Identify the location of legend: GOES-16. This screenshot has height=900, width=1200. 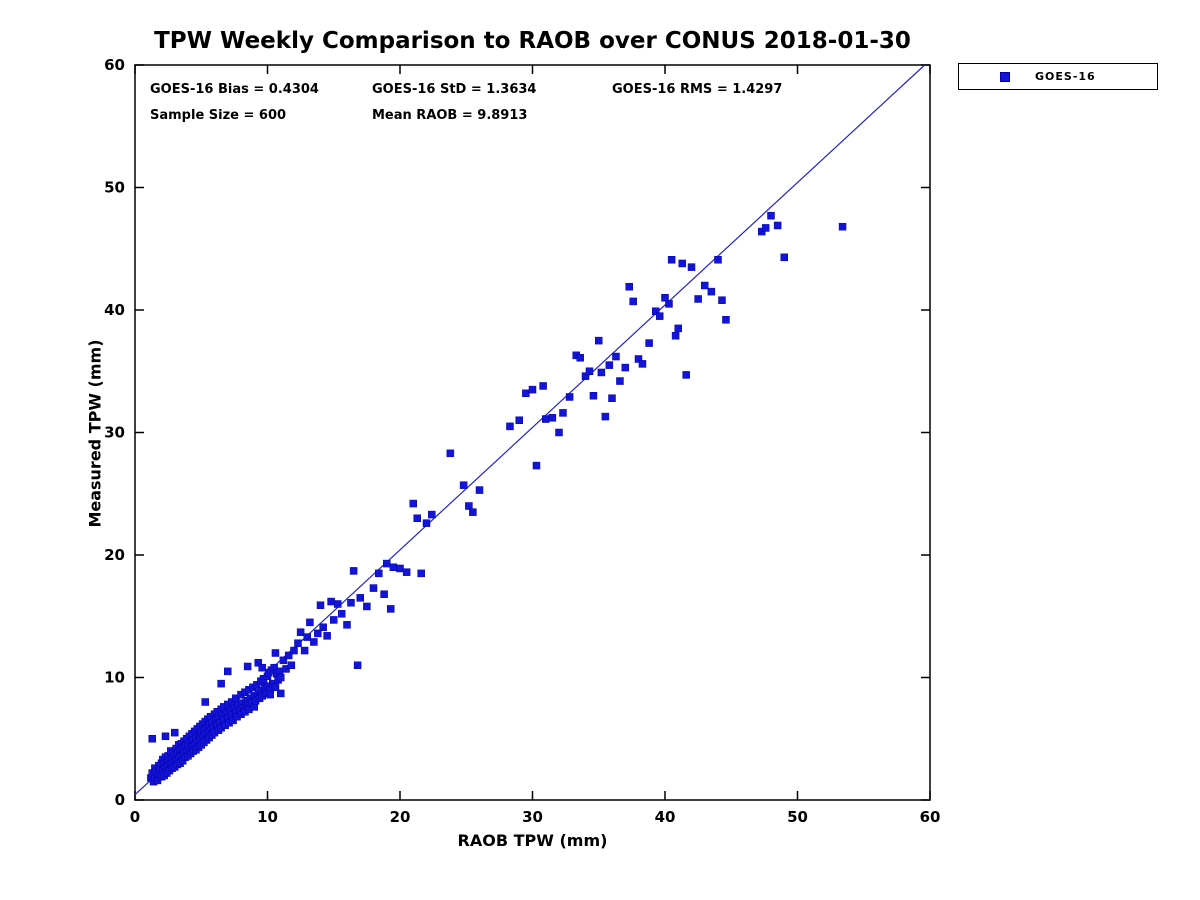
(1058, 76).